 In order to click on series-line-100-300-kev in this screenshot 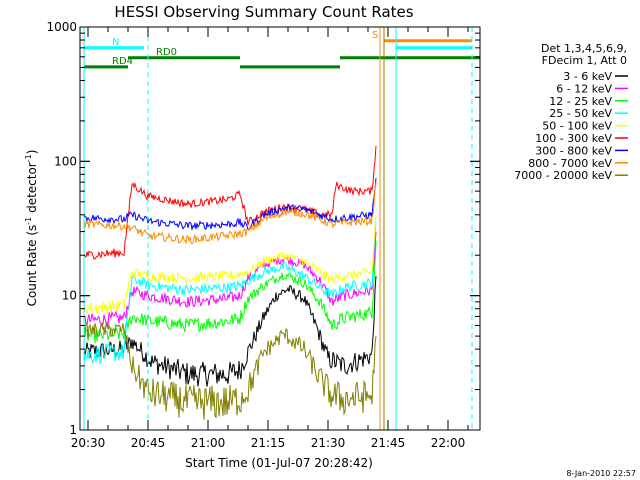, I will do `click(230, 202)`.